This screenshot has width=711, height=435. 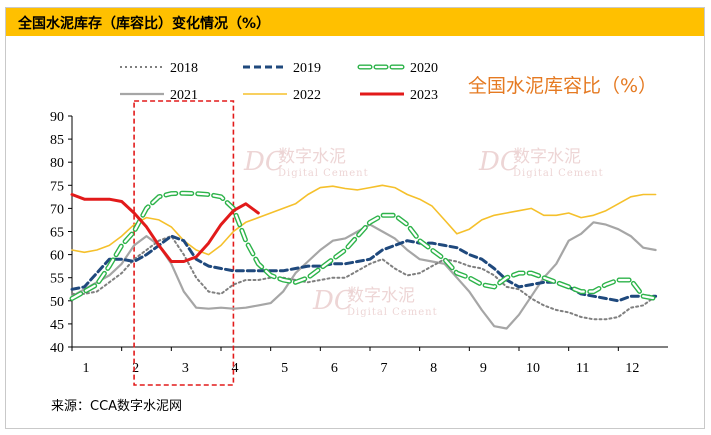 What do you see at coordinates (57, 348) in the screenshot?
I see `y-tick-label: 40` at bounding box center [57, 348].